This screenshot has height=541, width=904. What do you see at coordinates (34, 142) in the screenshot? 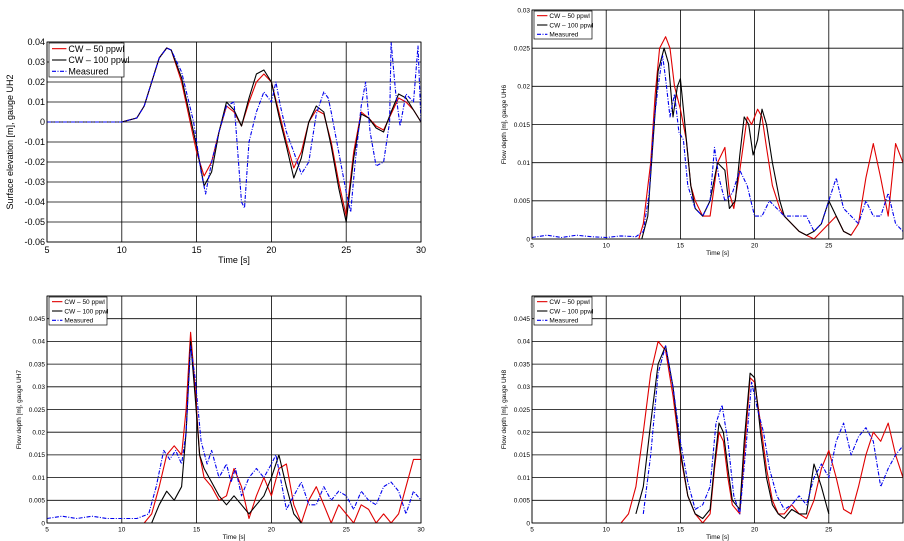
I see `y-tick-label: -0.01` at bounding box center [34, 142].